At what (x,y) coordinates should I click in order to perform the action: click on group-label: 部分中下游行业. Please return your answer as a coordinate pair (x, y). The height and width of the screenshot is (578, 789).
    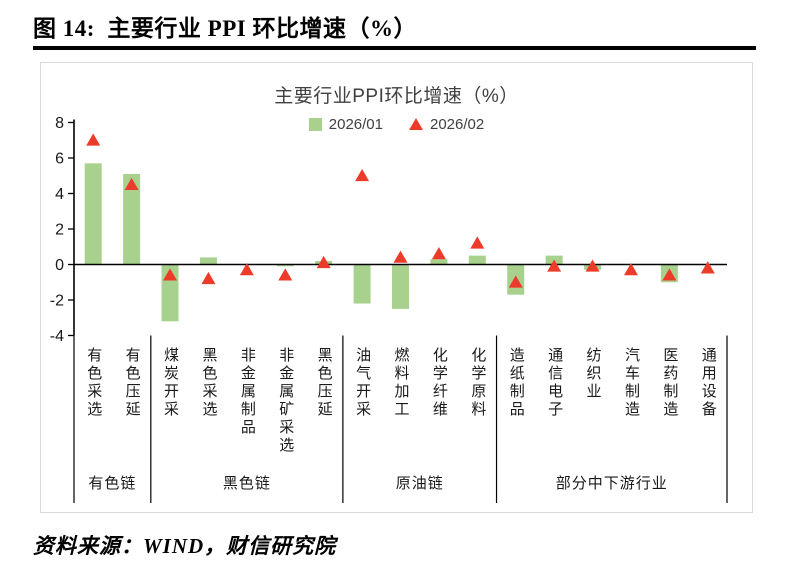
    Looking at the image, I should click on (611, 483).